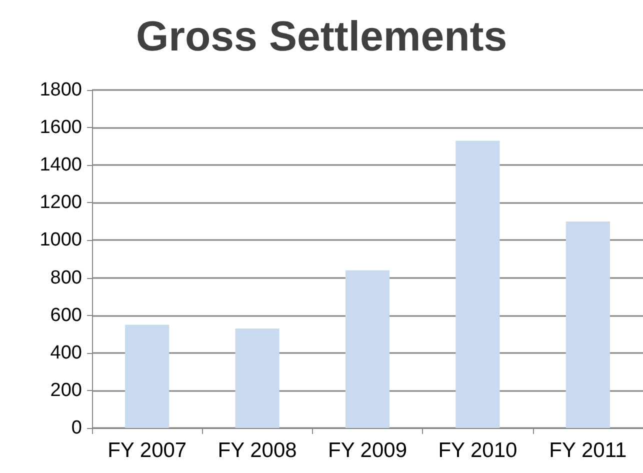 This screenshot has height=473, width=643. What do you see at coordinates (66, 390) in the screenshot?
I see `y-tick-label: 200` at bounding box center [66, 390].